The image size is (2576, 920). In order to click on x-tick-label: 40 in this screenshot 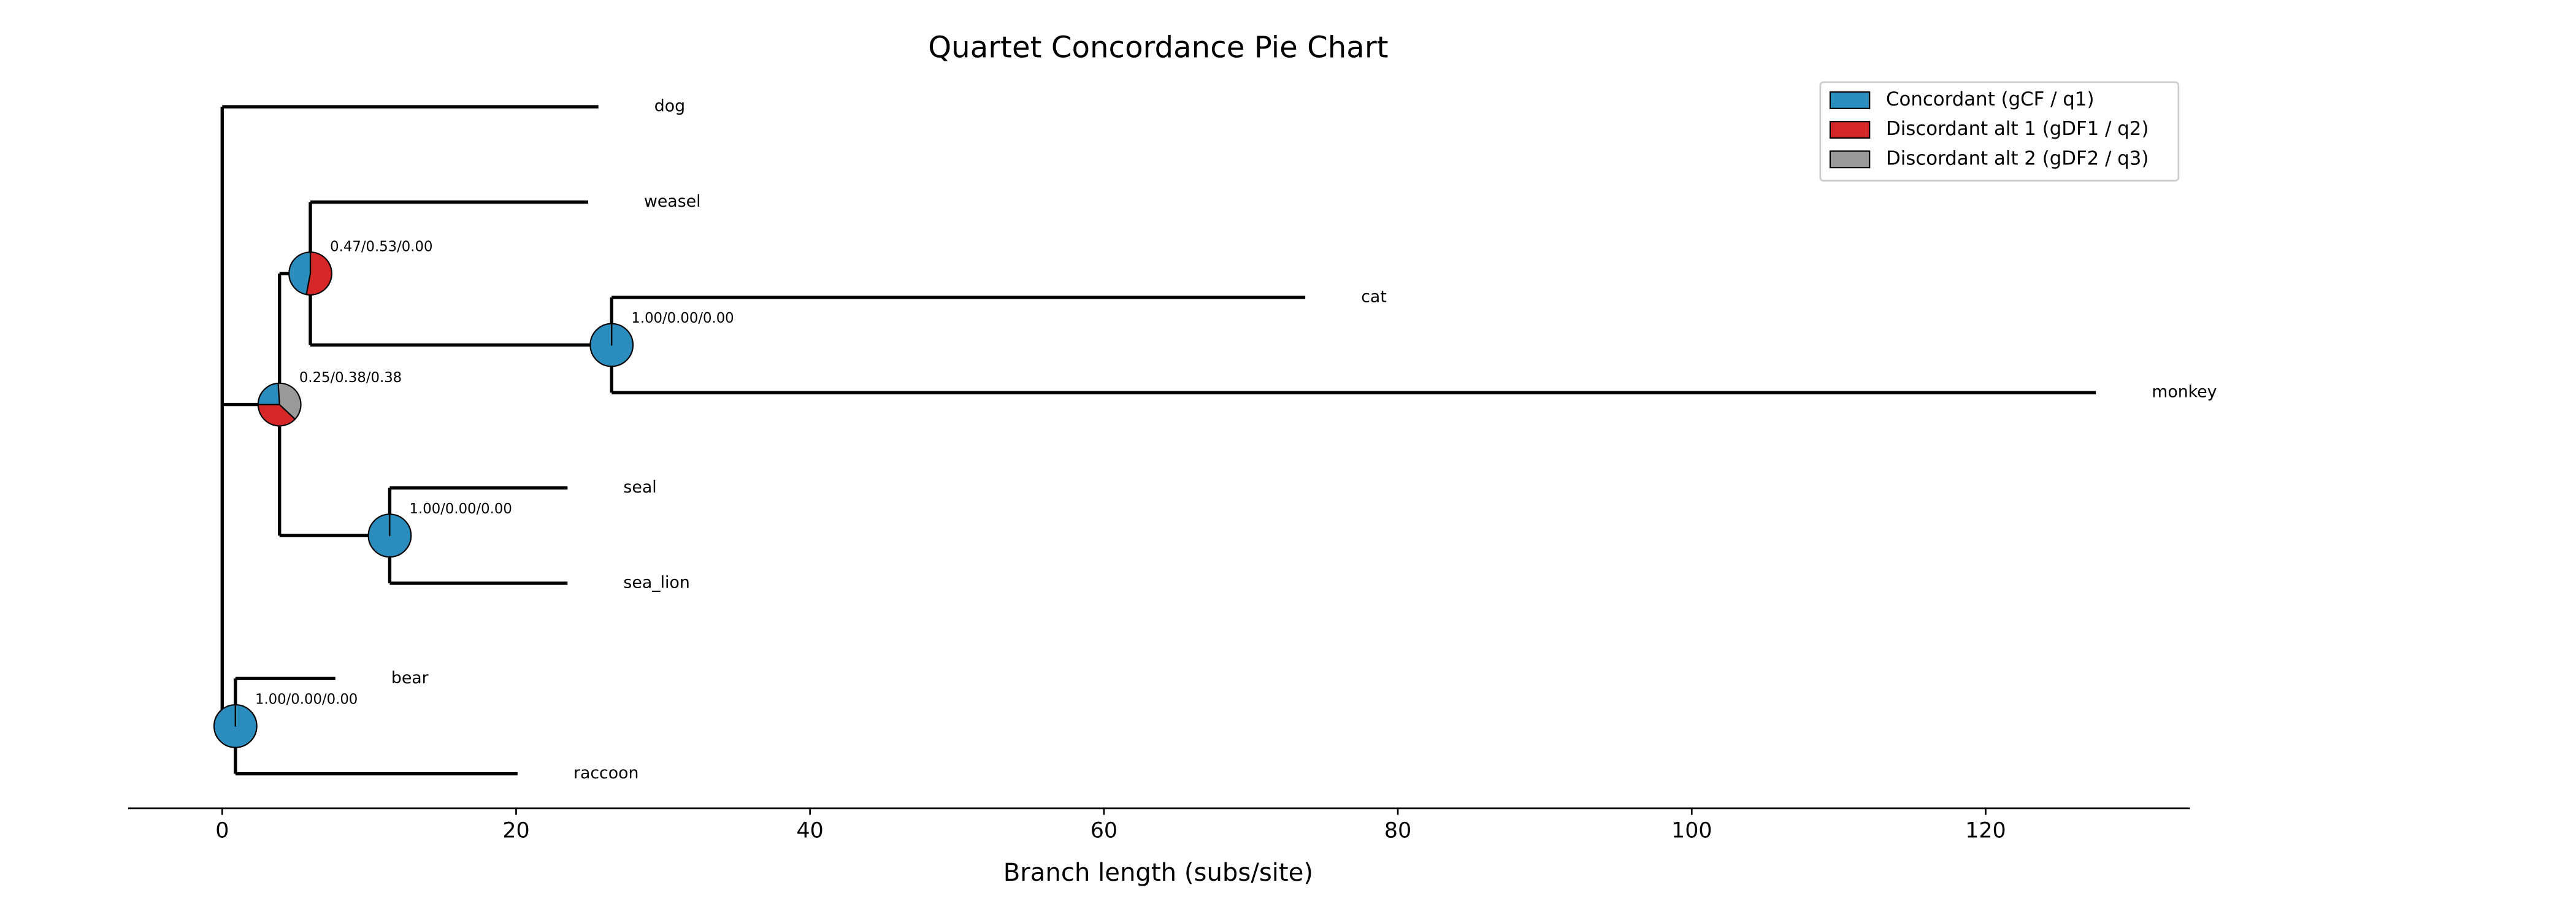, I will do `click(810, 830)`.